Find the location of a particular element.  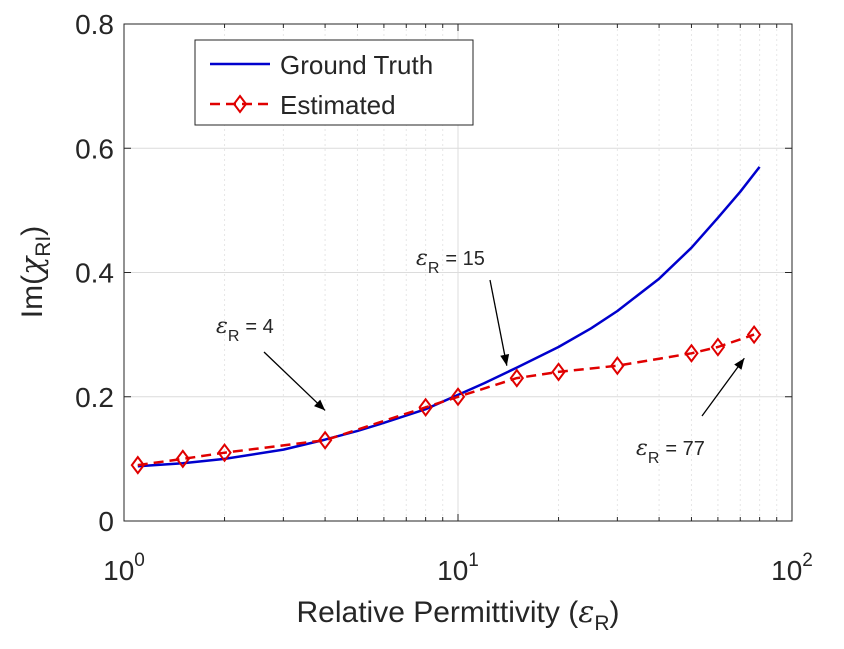

y-tick-label: 0.8 is located at coordinates (94, 24).